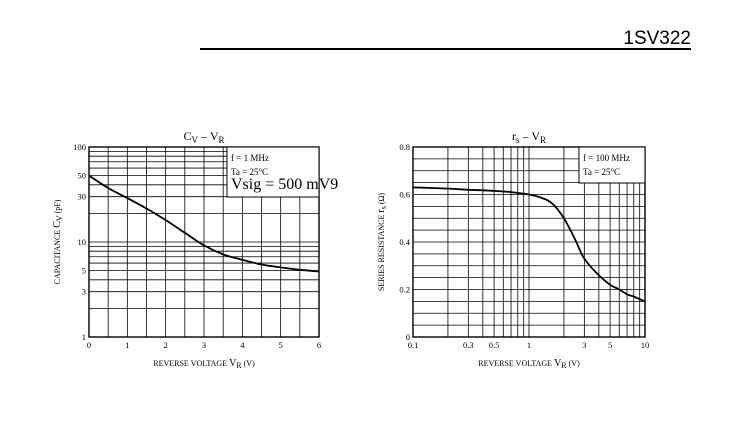 The width and height of the screenshot is (731, 444). I want to click on y-tick-label: 10, so click(82, 242).